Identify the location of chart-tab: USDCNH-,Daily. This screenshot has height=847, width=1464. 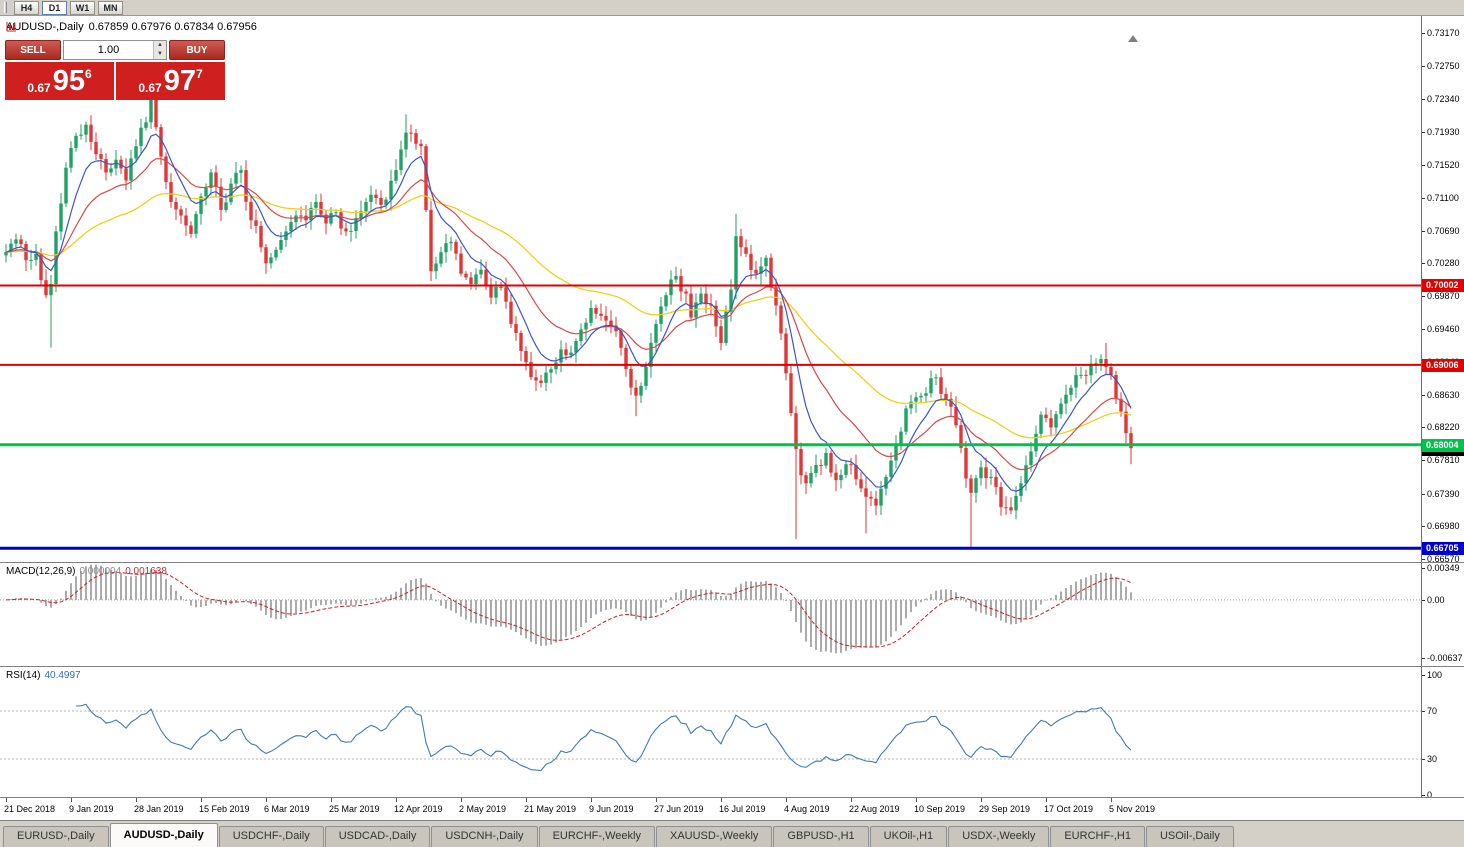
(484, 836).